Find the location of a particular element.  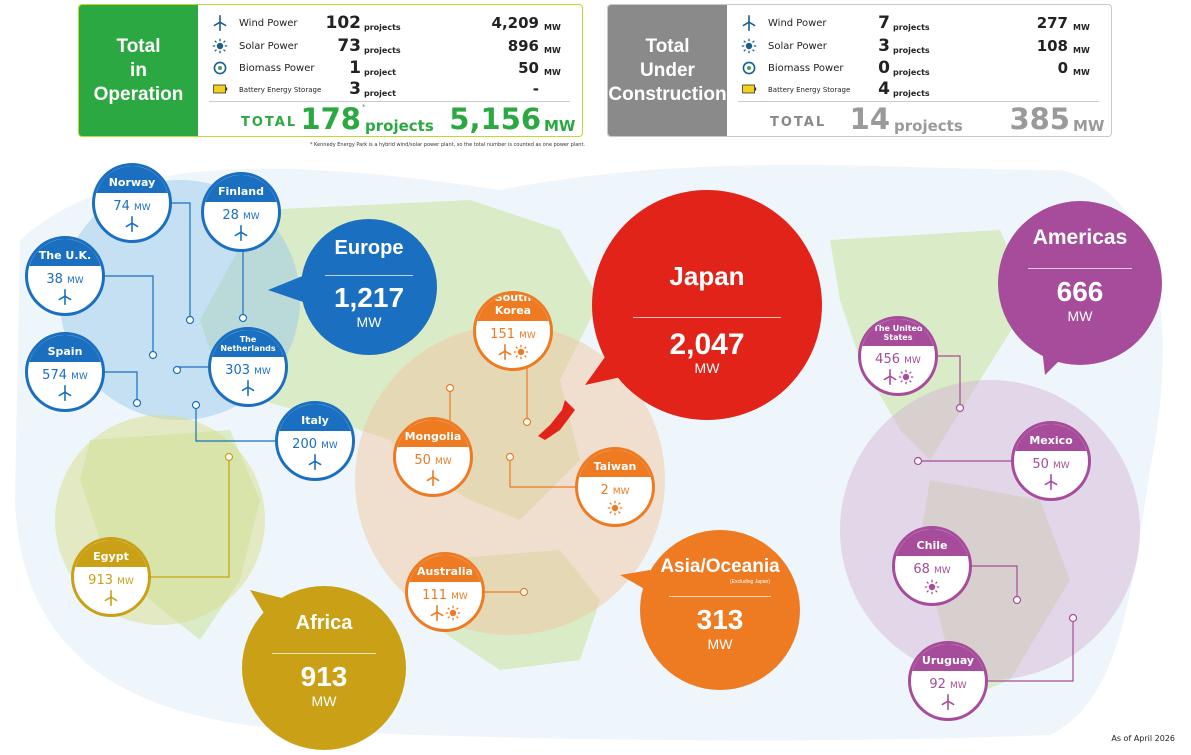

row-mw: 108 is located at coordinates (1052, 46).